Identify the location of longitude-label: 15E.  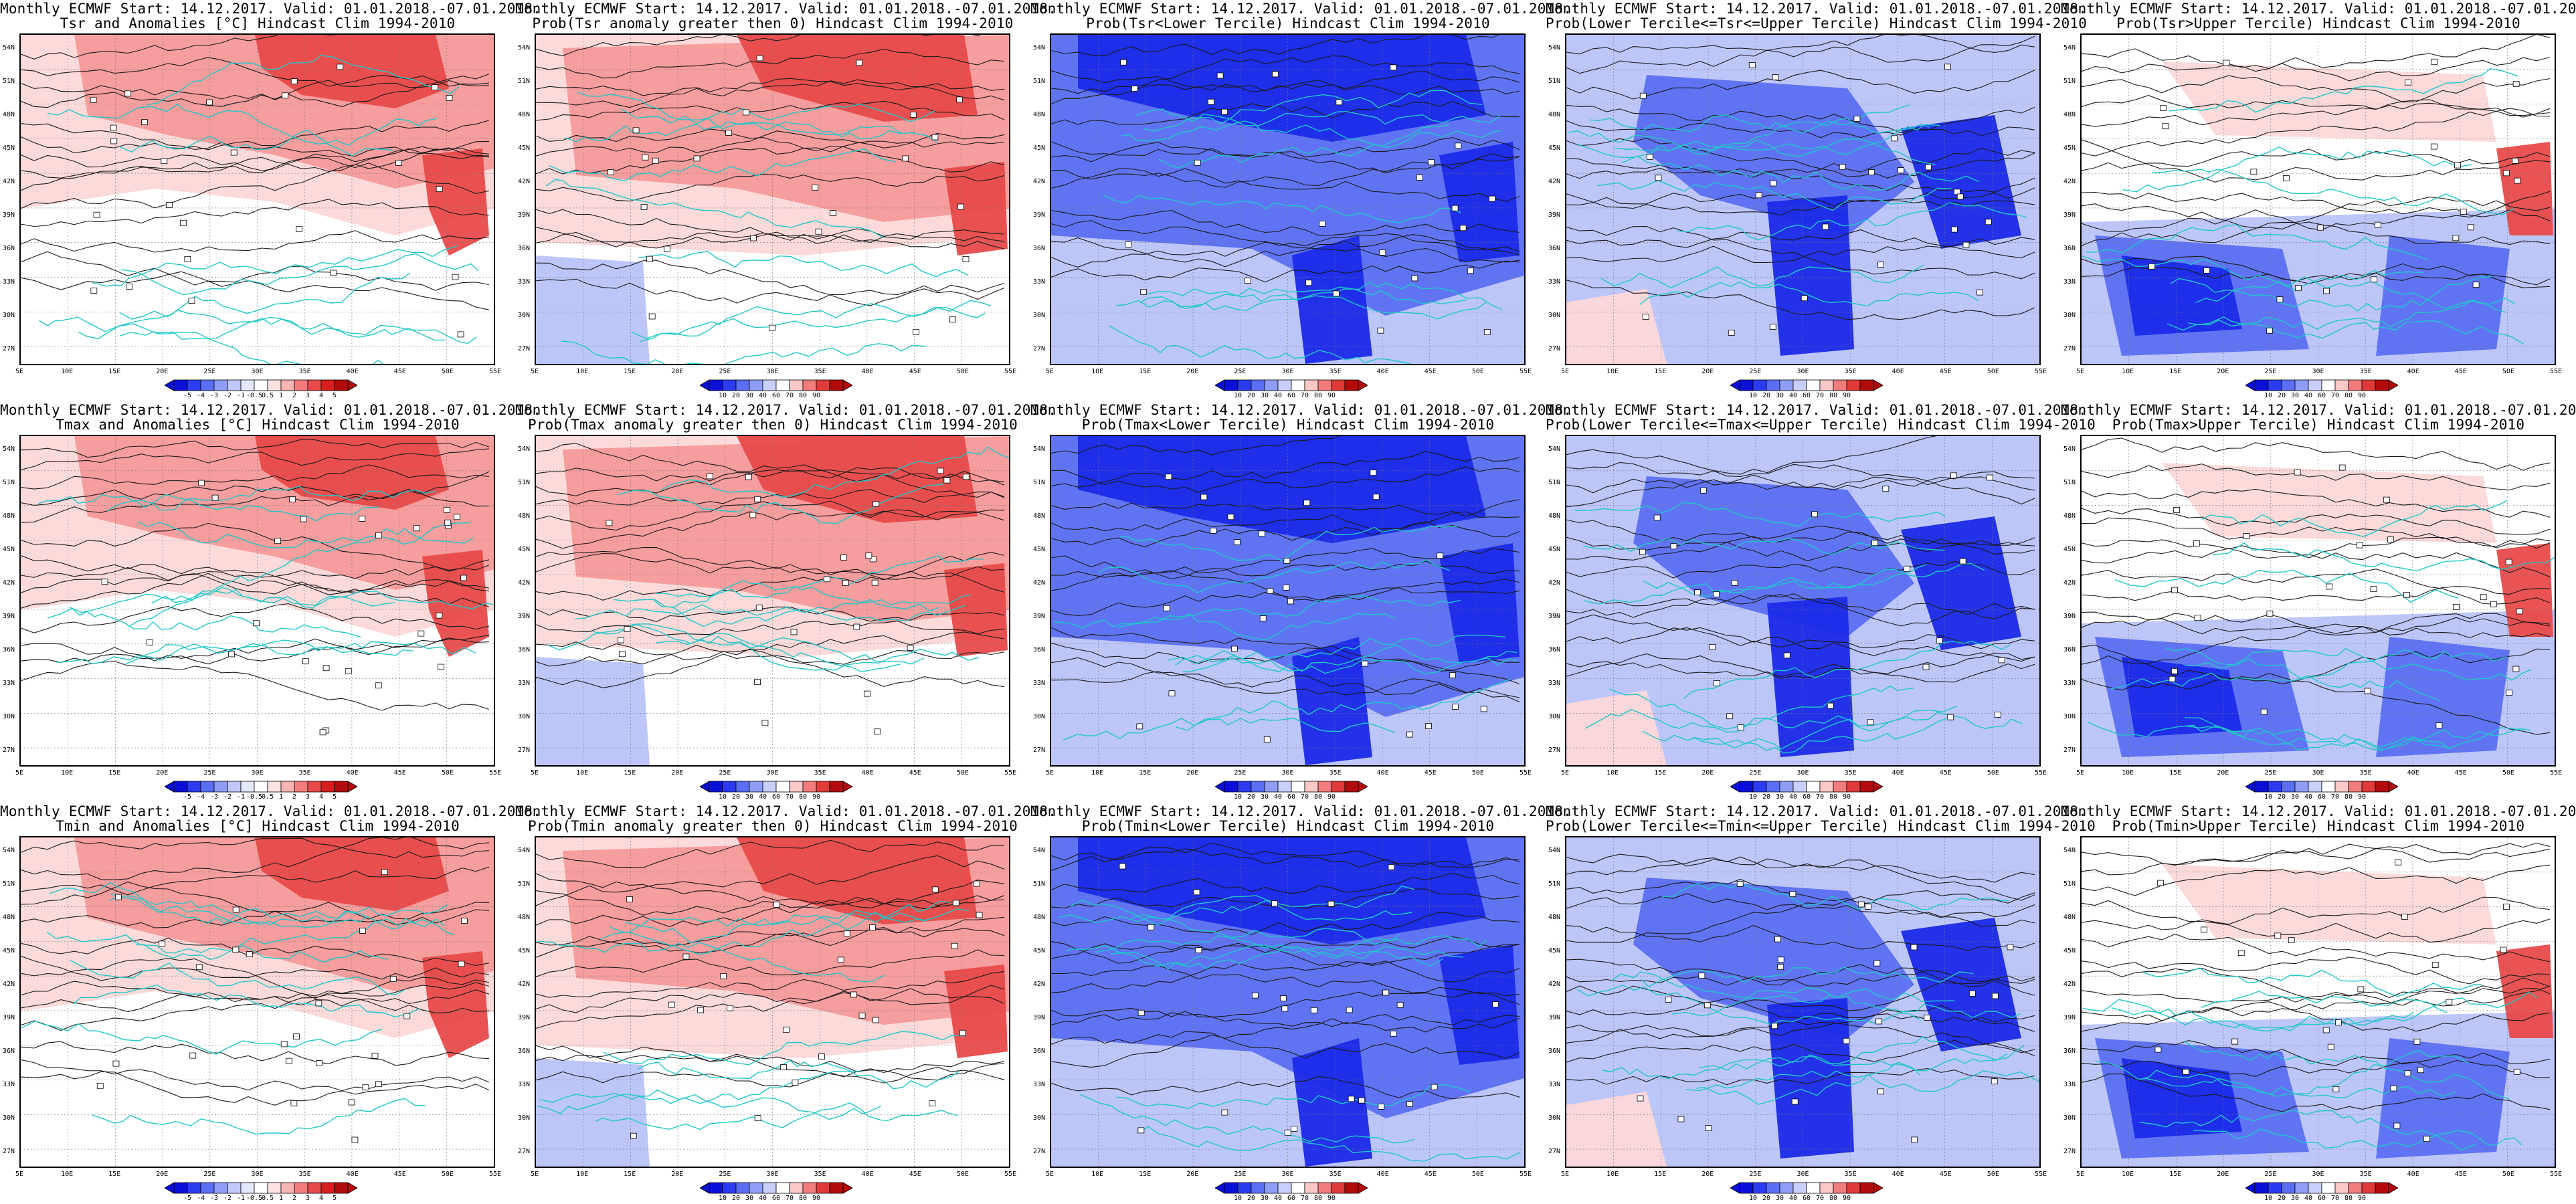
(114, 371).